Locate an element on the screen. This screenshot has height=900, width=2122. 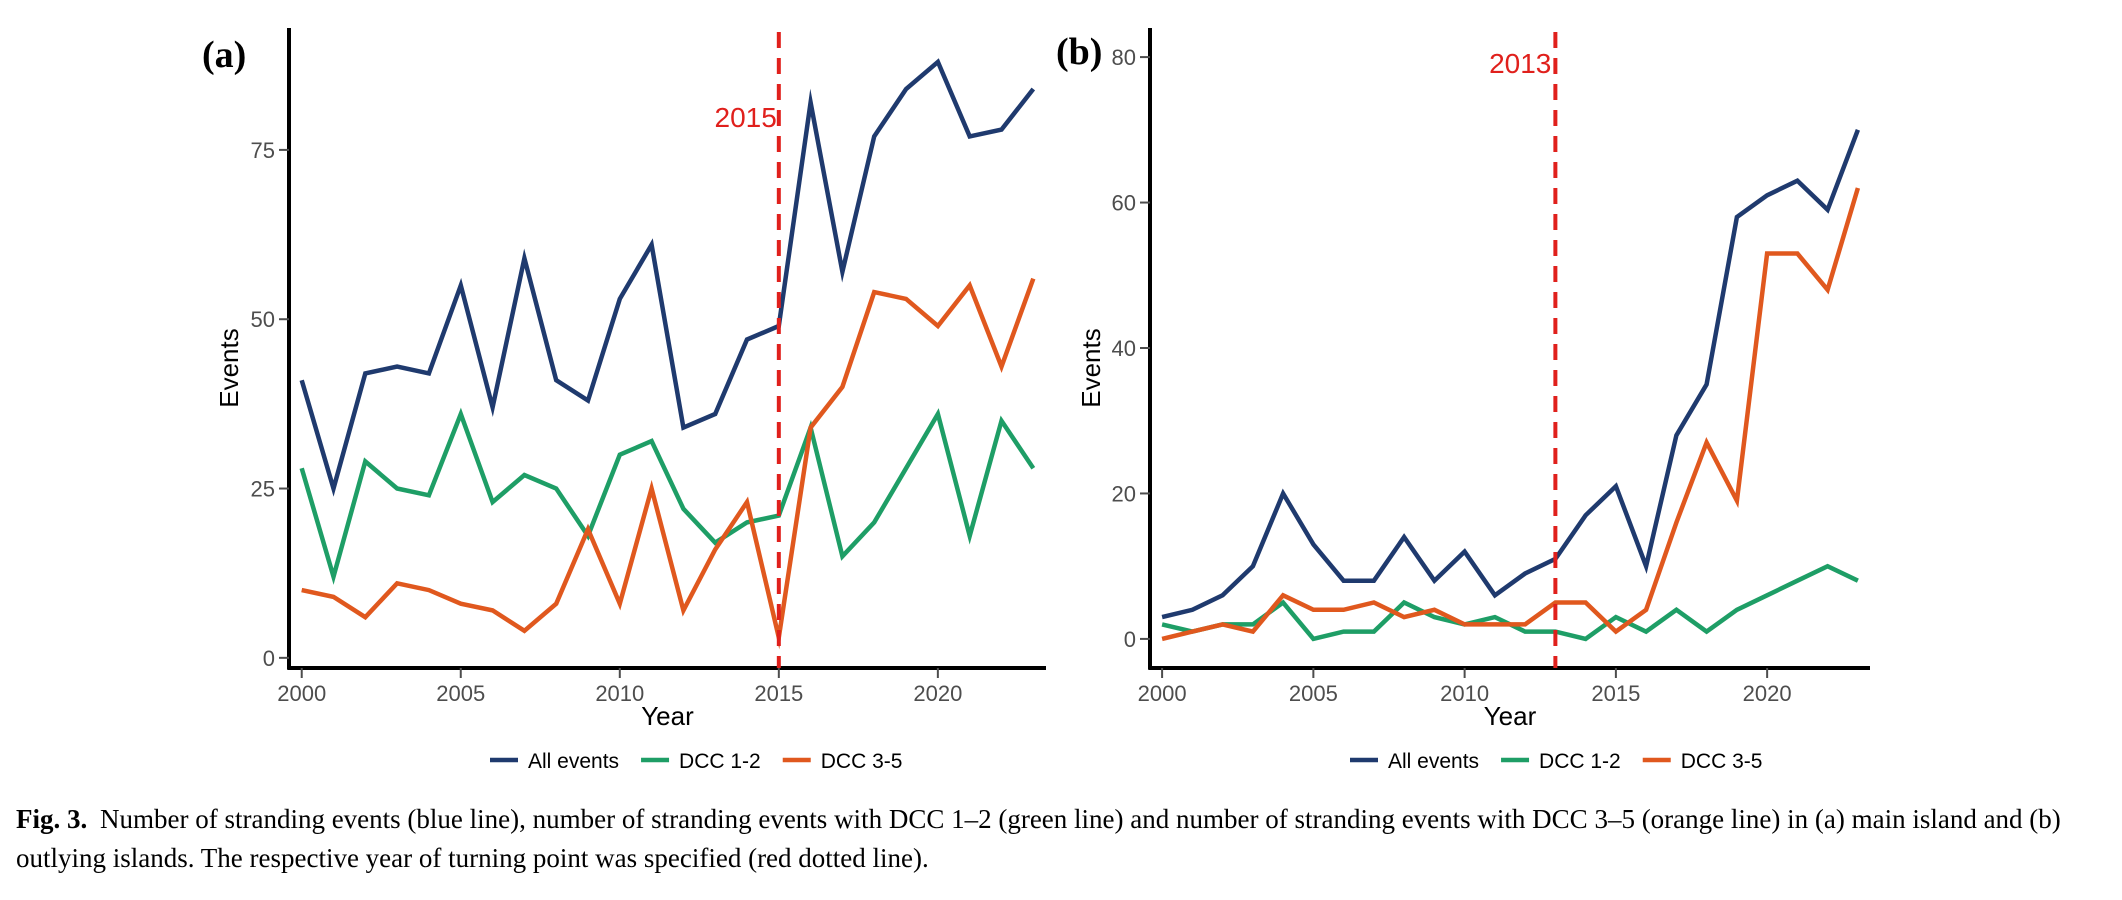
panel-a-y-tick-label: 0 is located at coordinates (269, 658).